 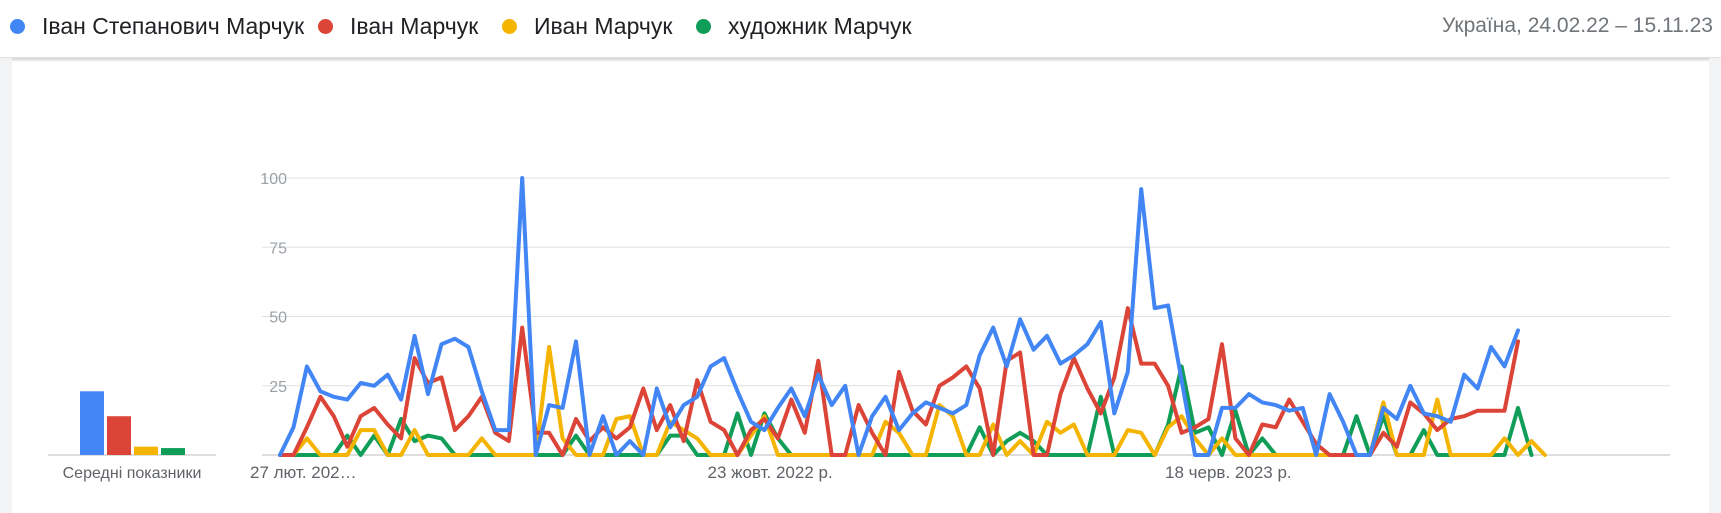 I want to click on legend-label: Иван Марчук, so click(x=603, y=25).